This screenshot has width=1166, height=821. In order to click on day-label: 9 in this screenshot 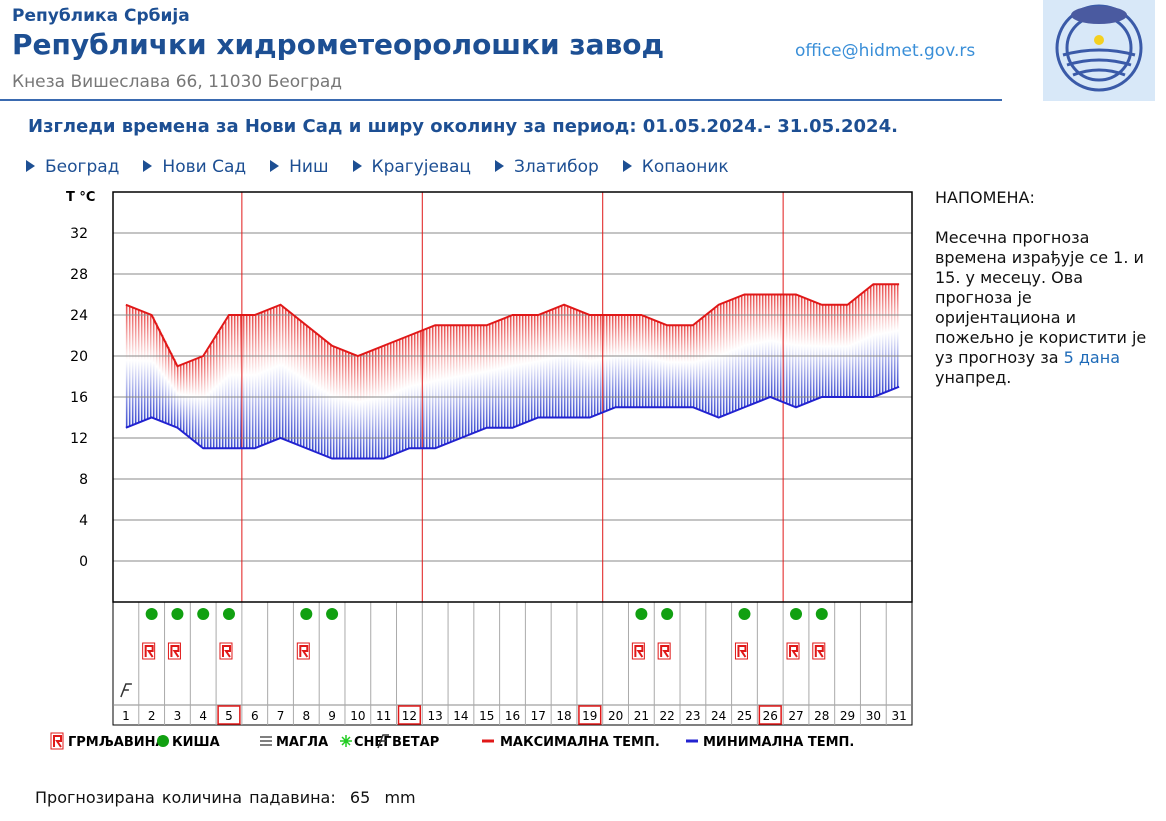, I will do `click(332, 716)`.